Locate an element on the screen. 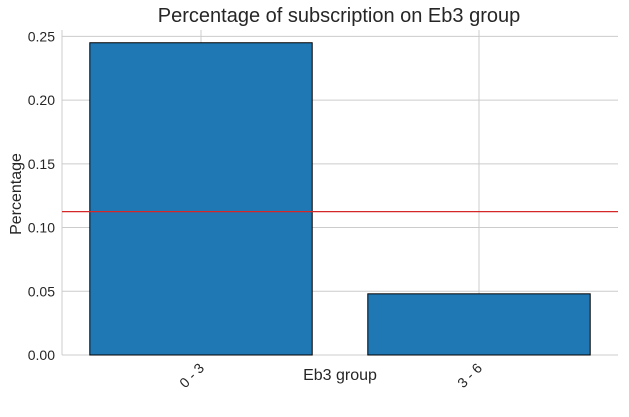  y-axis-label: Percentage is located at coordinates (16, 194).